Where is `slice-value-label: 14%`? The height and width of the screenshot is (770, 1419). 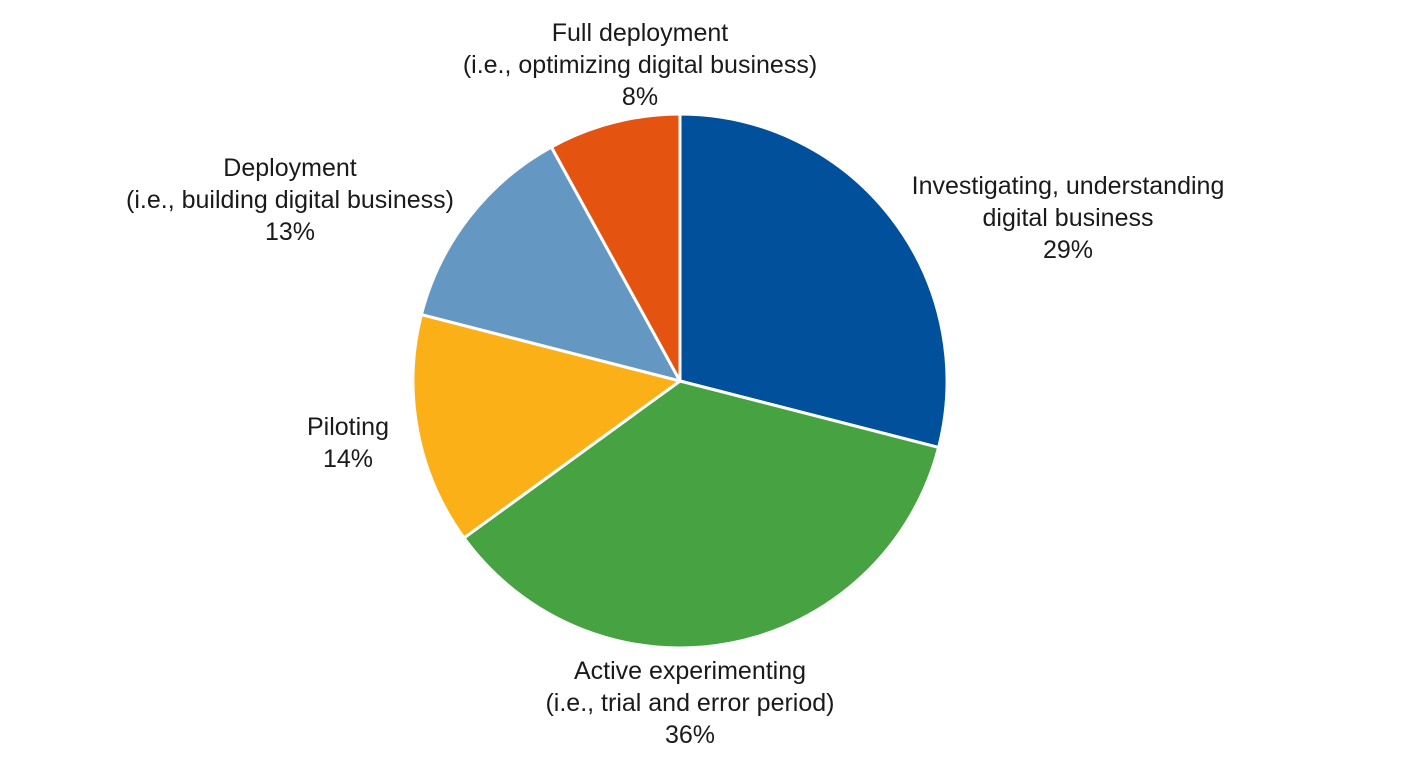
slice-value-label: 14% is located at coordinates (348, 459).